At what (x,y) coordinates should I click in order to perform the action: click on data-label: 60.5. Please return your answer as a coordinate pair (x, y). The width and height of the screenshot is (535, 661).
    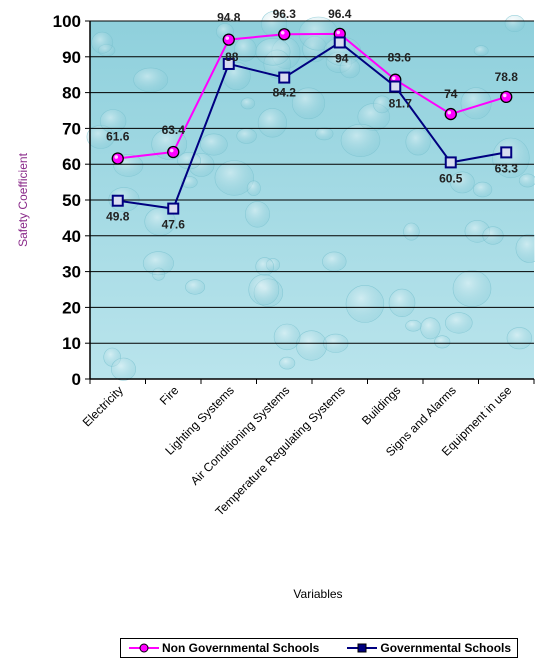
    Looking at the image, I should click on (451, 178).